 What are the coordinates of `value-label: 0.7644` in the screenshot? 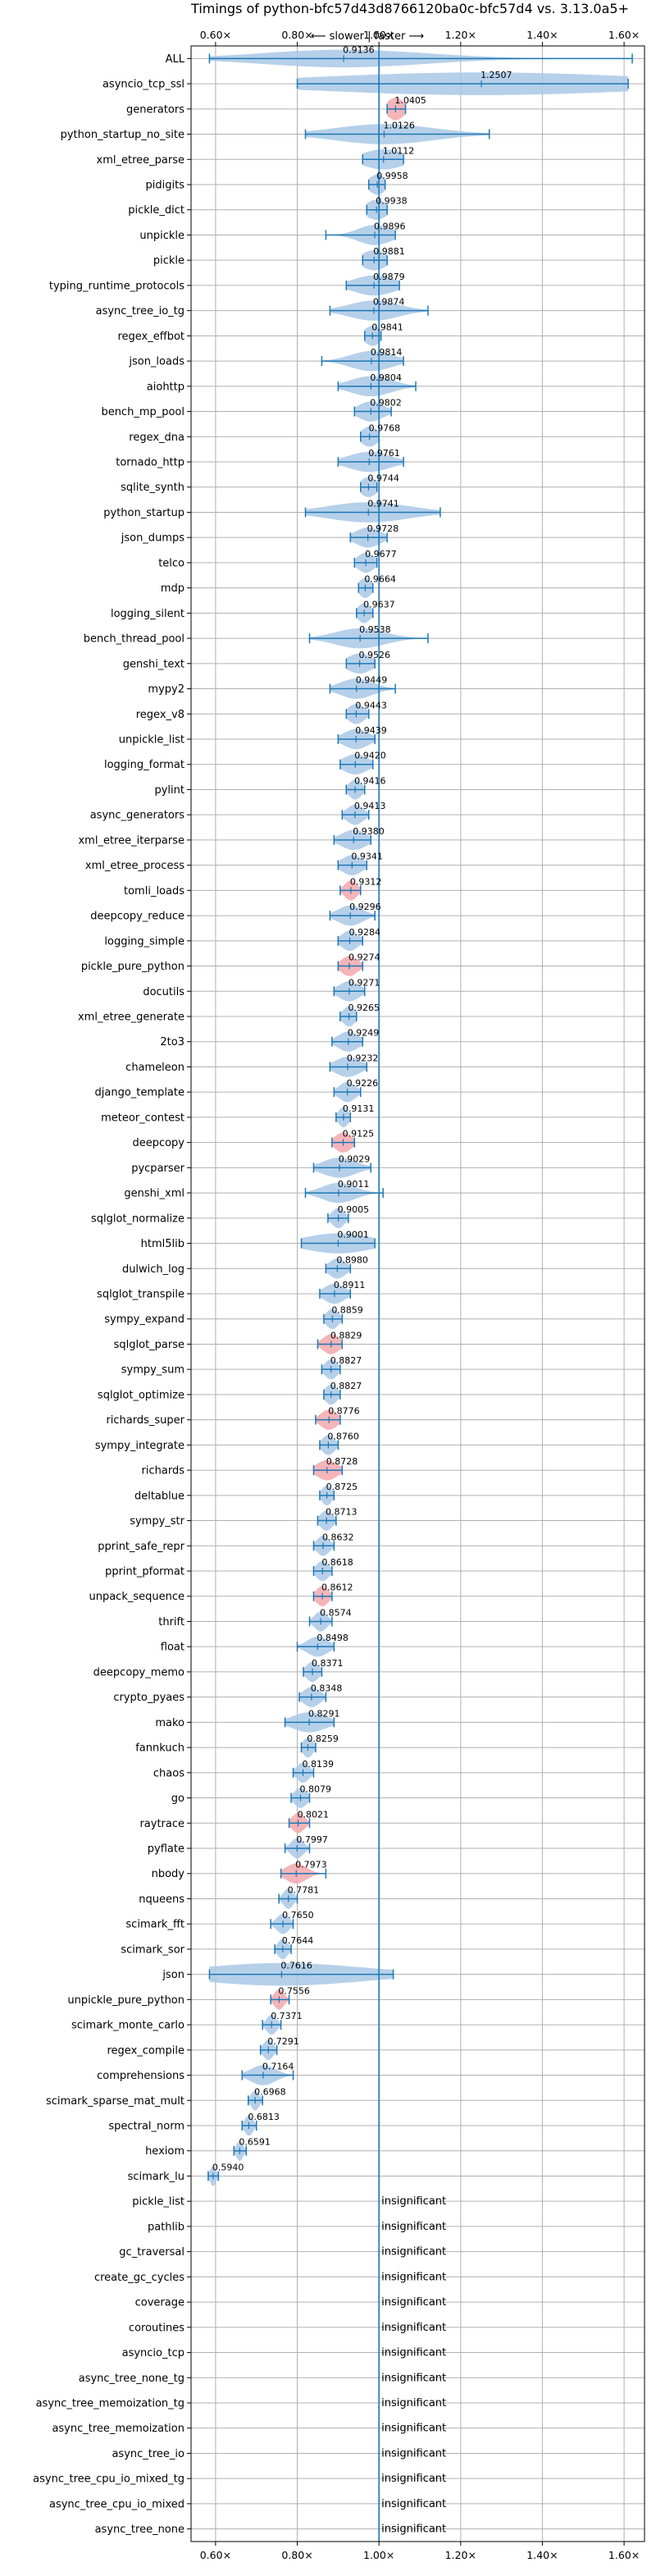 It's located at (298, 1941).